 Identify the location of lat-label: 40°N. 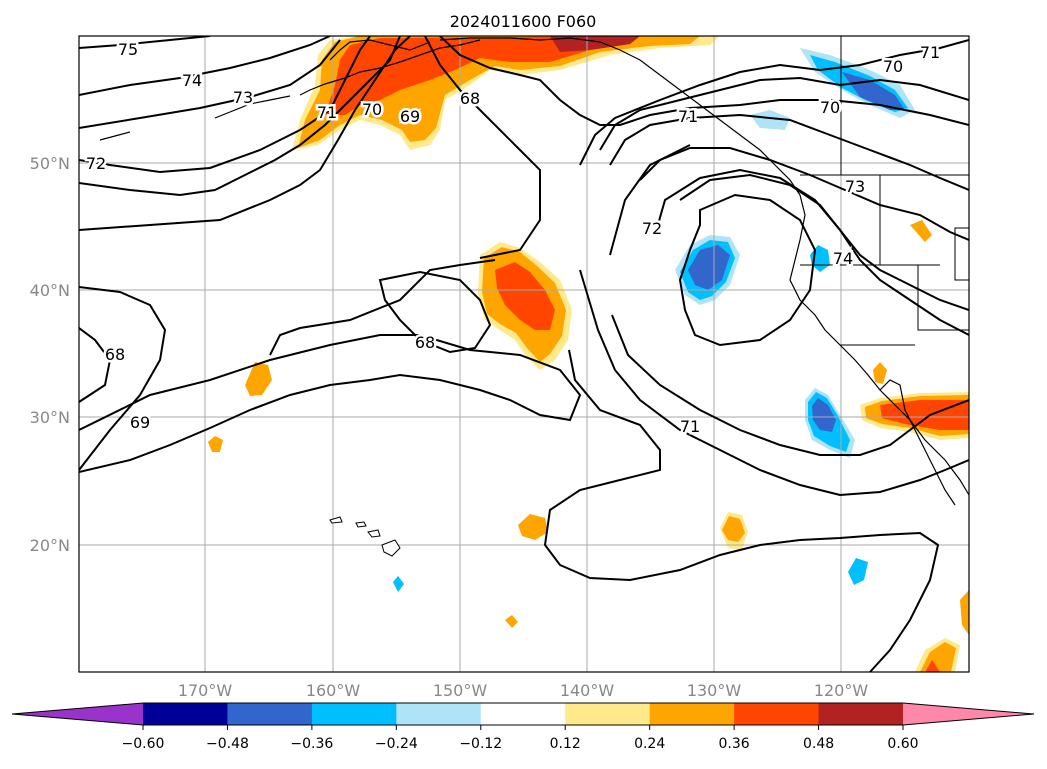
(50, 290).